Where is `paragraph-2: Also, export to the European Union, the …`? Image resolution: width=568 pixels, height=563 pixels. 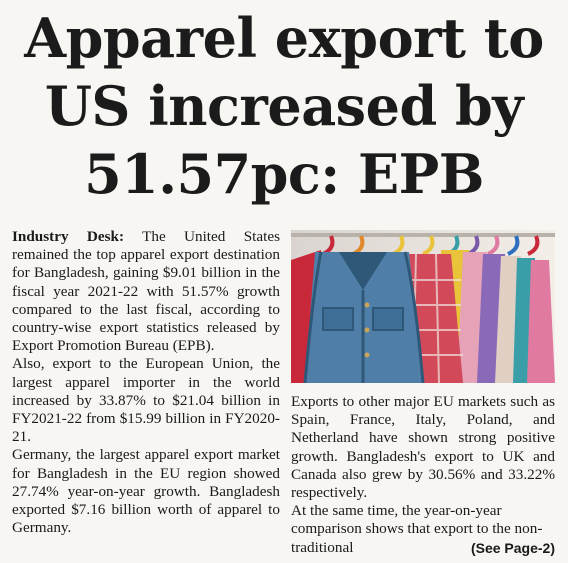 paragraph-2: Also, export to the European Union, the … is located at coordinates (146, 400).